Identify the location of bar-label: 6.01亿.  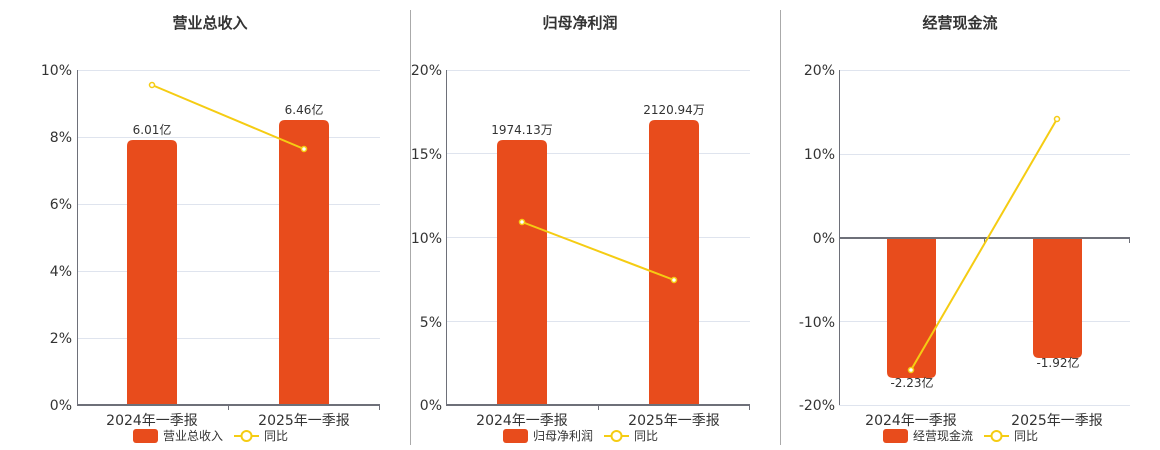
(152, 129).